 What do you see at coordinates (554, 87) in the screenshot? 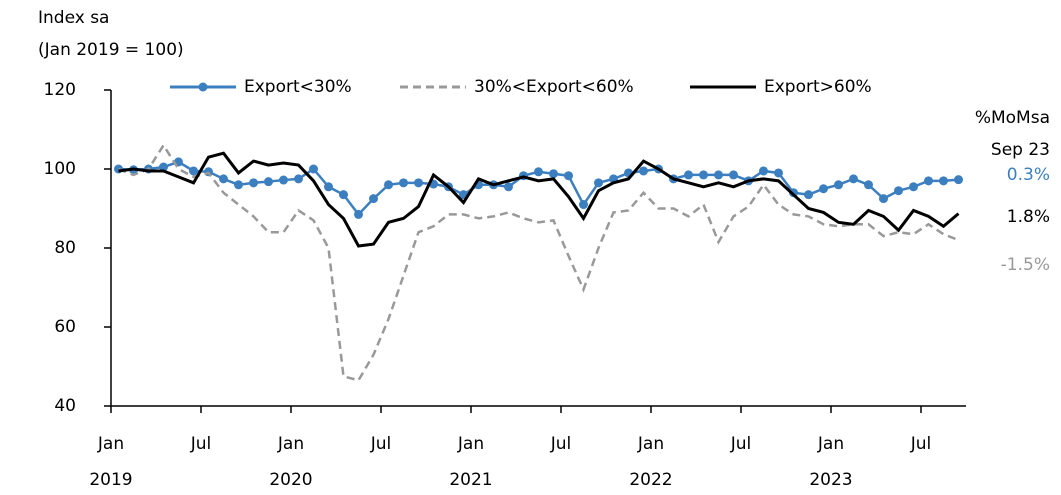
I see `legend-label: 30%<Export<60%` at bounding box center [554, 87].